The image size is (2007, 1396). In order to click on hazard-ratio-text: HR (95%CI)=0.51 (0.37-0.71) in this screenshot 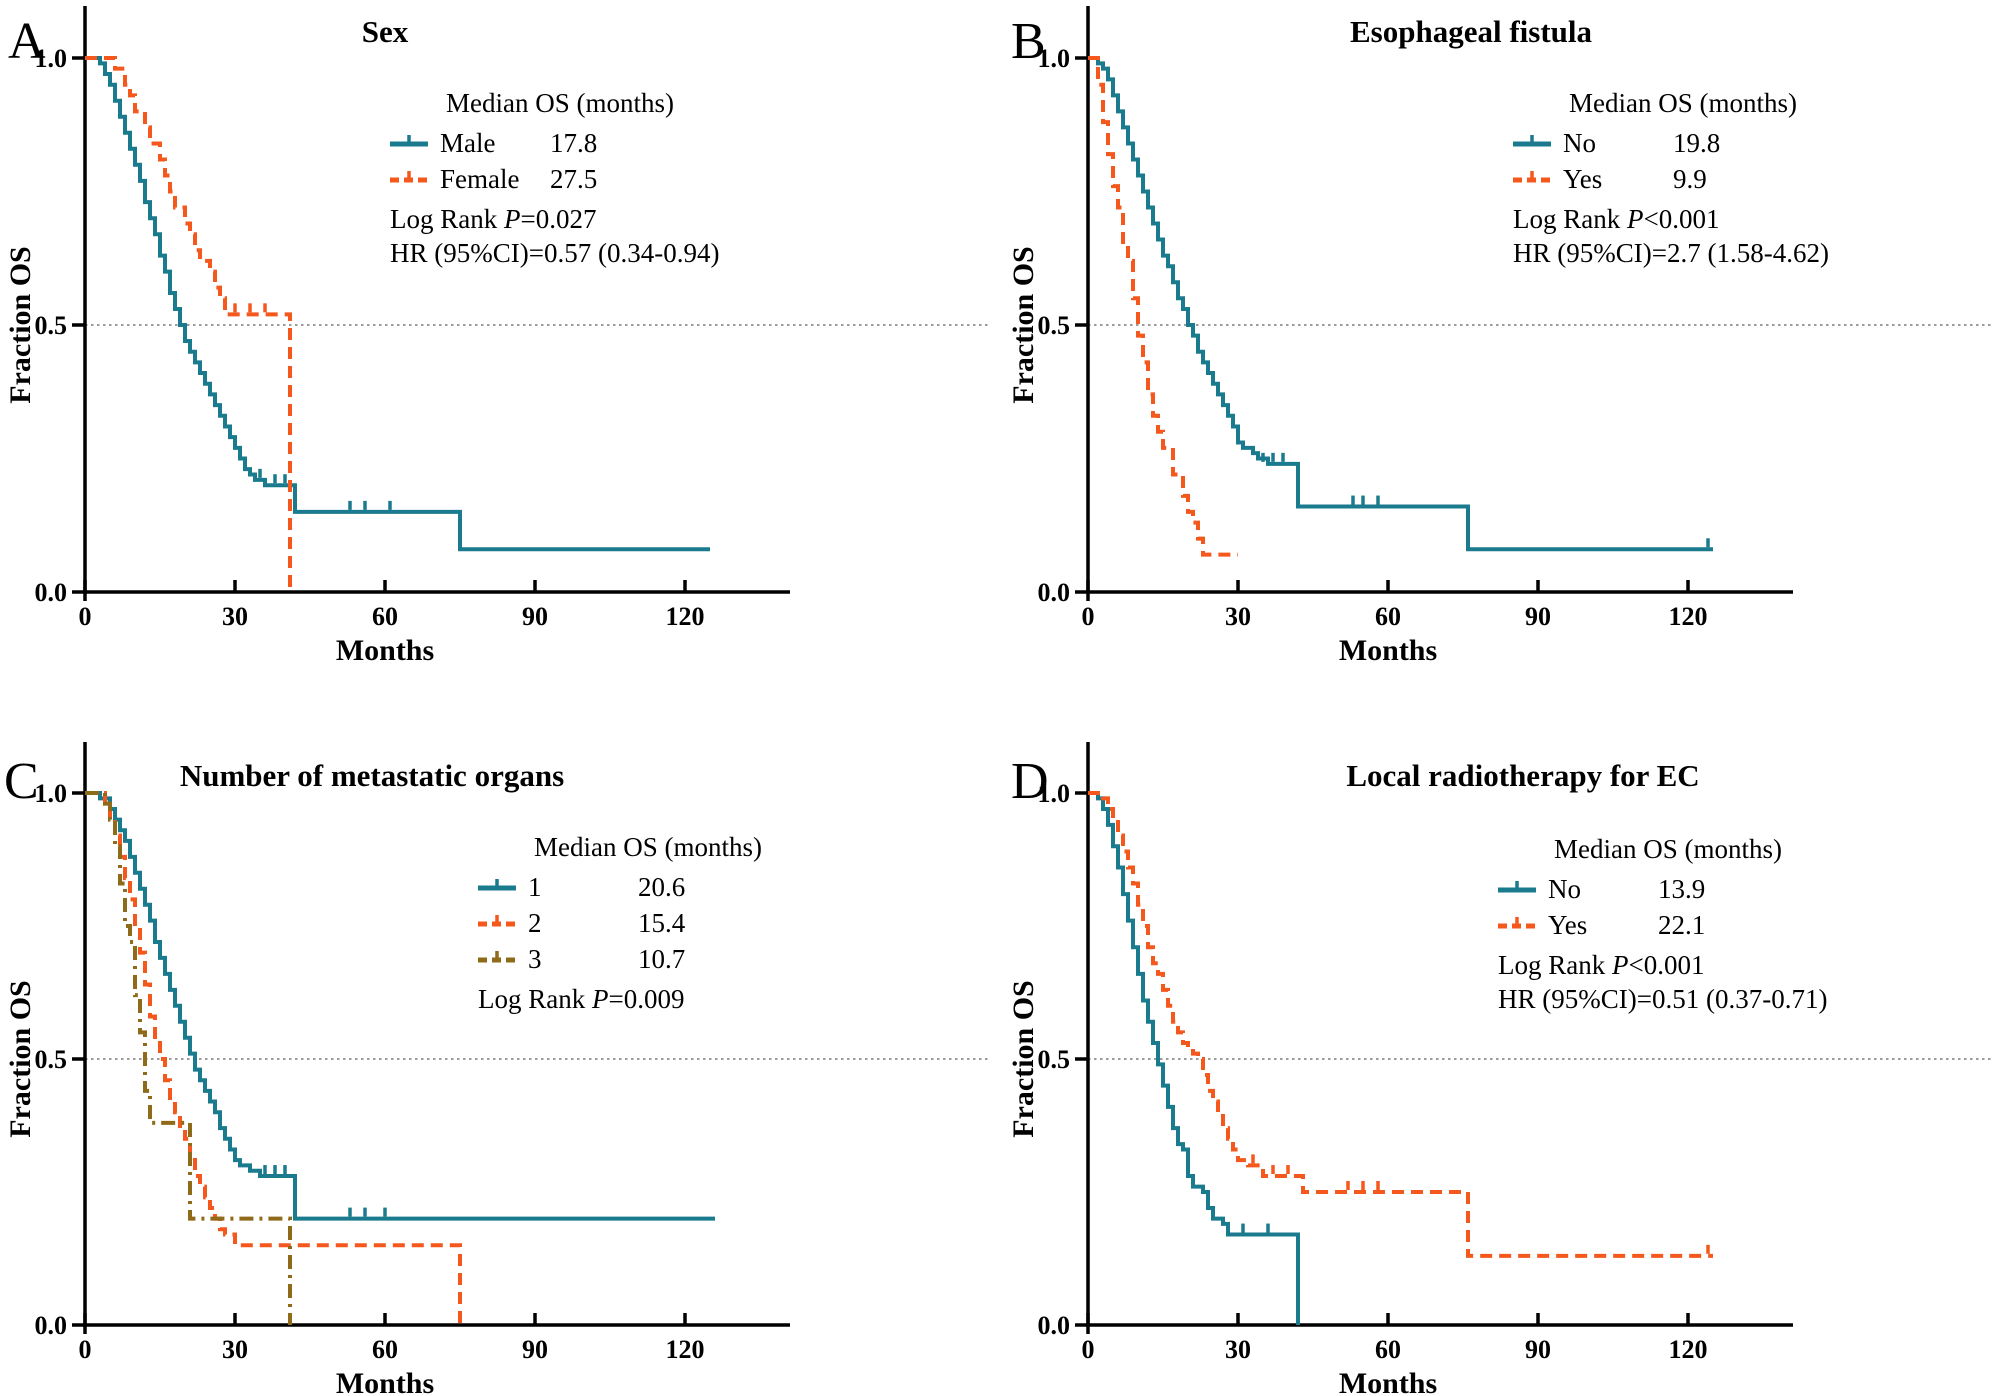, I will do `click(1662, 999)`.